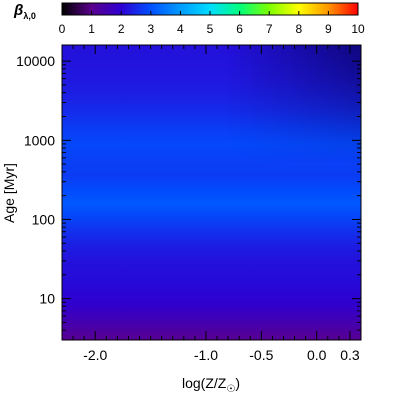  Describe the element at coordinates (210, 29) in the screenshot. I see `colorbar-tick-label: 5` at that location.